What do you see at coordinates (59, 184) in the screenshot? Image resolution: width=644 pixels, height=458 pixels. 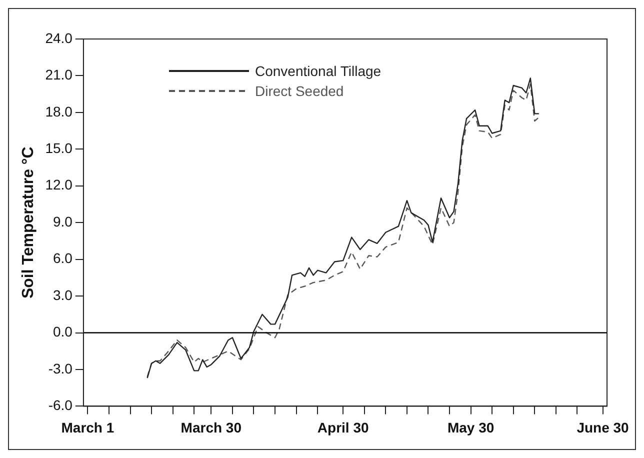 I see `y-tick-label: 12.0` at bounding box center [59, 184].